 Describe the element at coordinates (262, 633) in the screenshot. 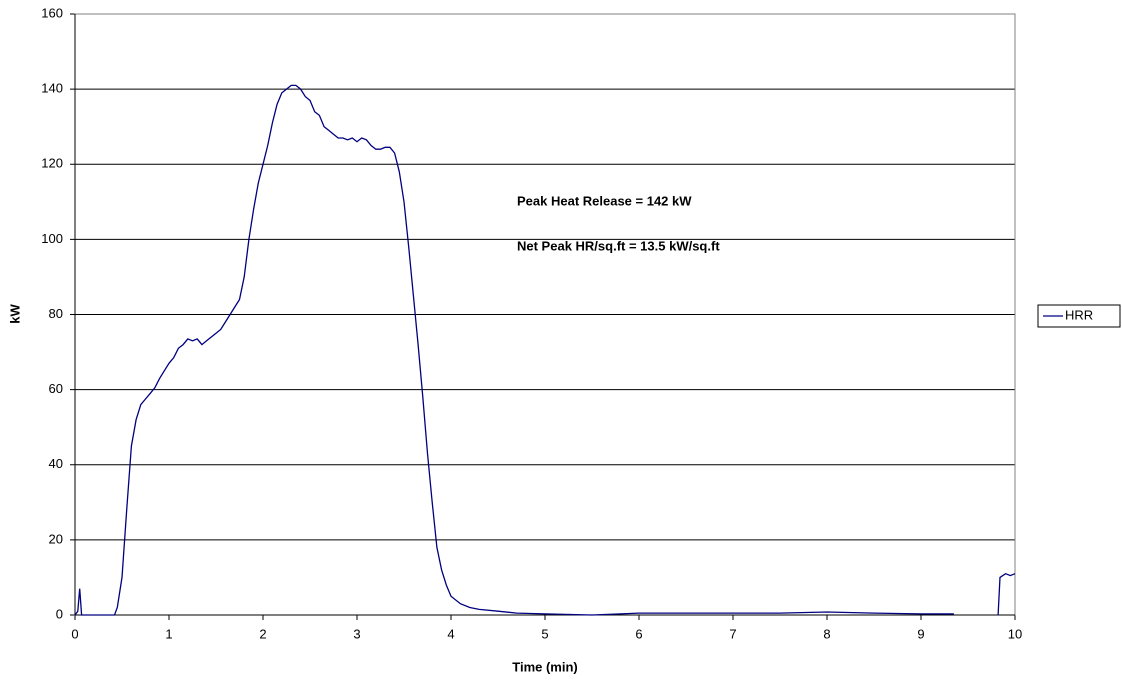

I see `x-tick-label: 2` at that location.